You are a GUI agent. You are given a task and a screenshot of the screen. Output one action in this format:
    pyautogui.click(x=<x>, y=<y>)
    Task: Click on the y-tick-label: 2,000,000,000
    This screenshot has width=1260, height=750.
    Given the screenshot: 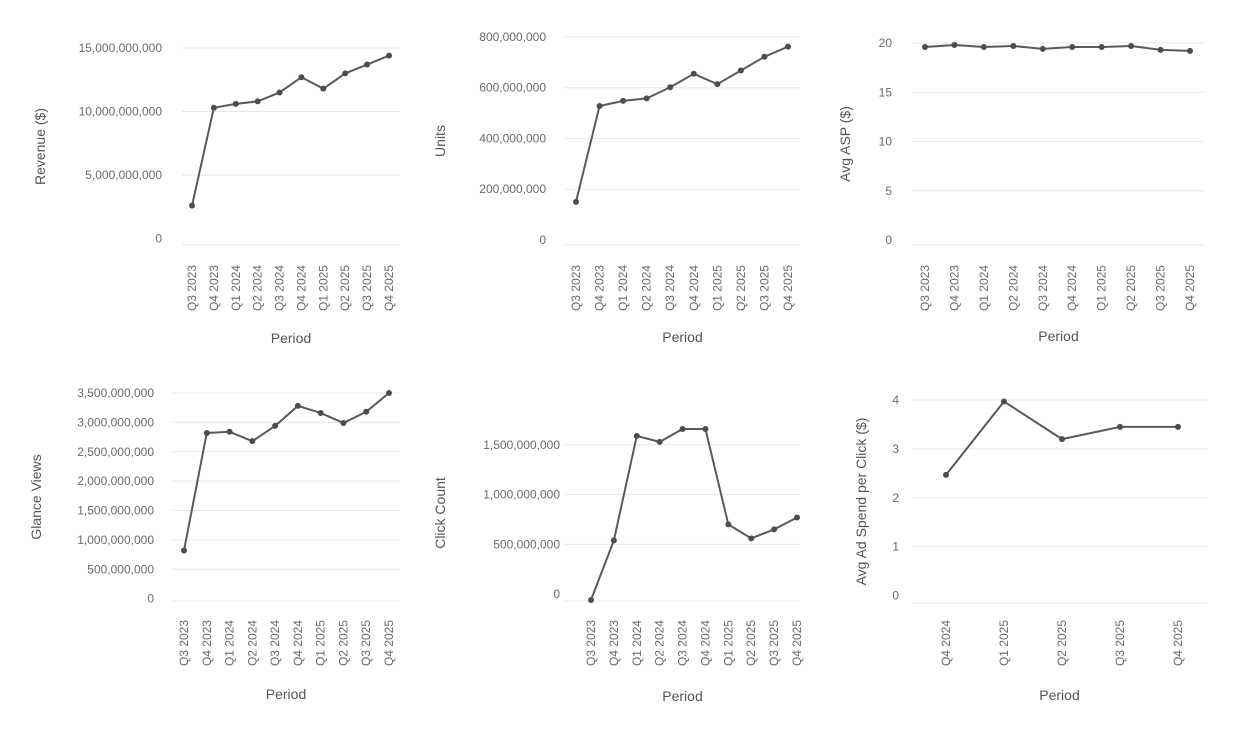 What is the action you would take?
    pyautogui.click(x=115, y=481)
    